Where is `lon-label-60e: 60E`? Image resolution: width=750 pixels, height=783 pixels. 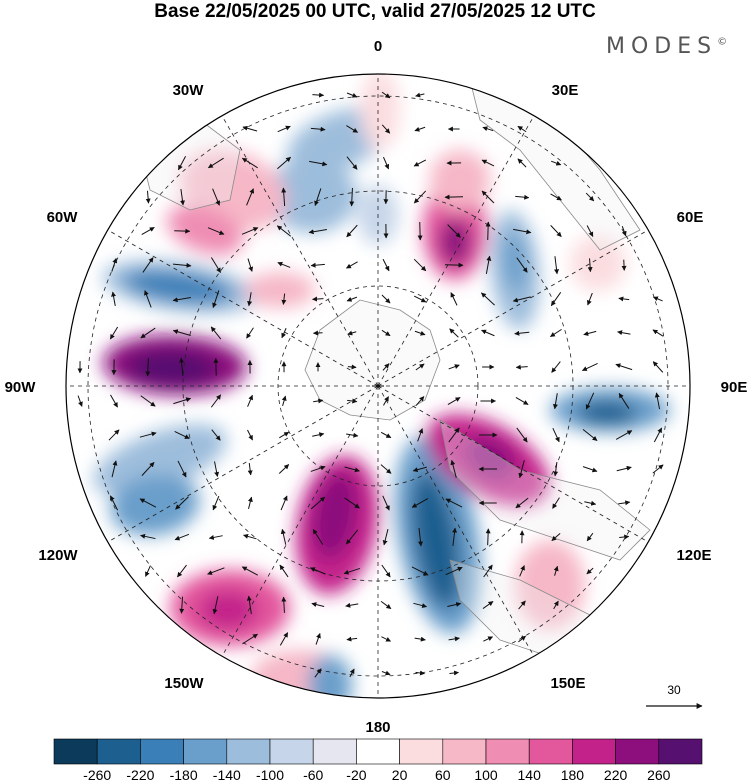 lon-label-60e: 60E is located at coordinates (690, 217).